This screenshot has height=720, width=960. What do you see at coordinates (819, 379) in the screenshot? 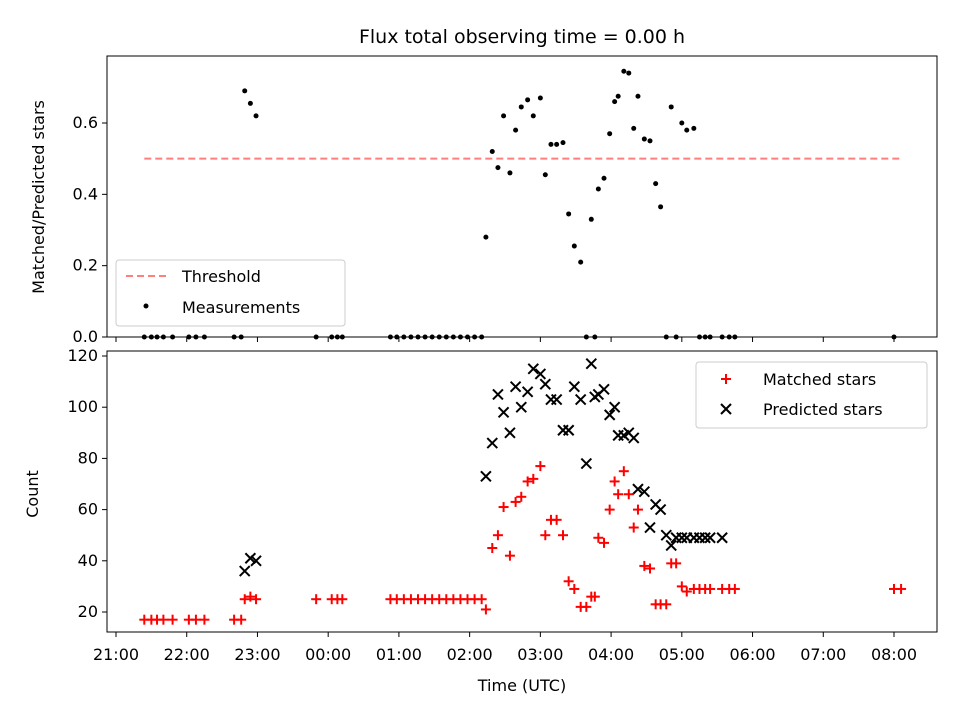
I see `legend-matched-label: Matched stars` at bounding box center [819, 379].